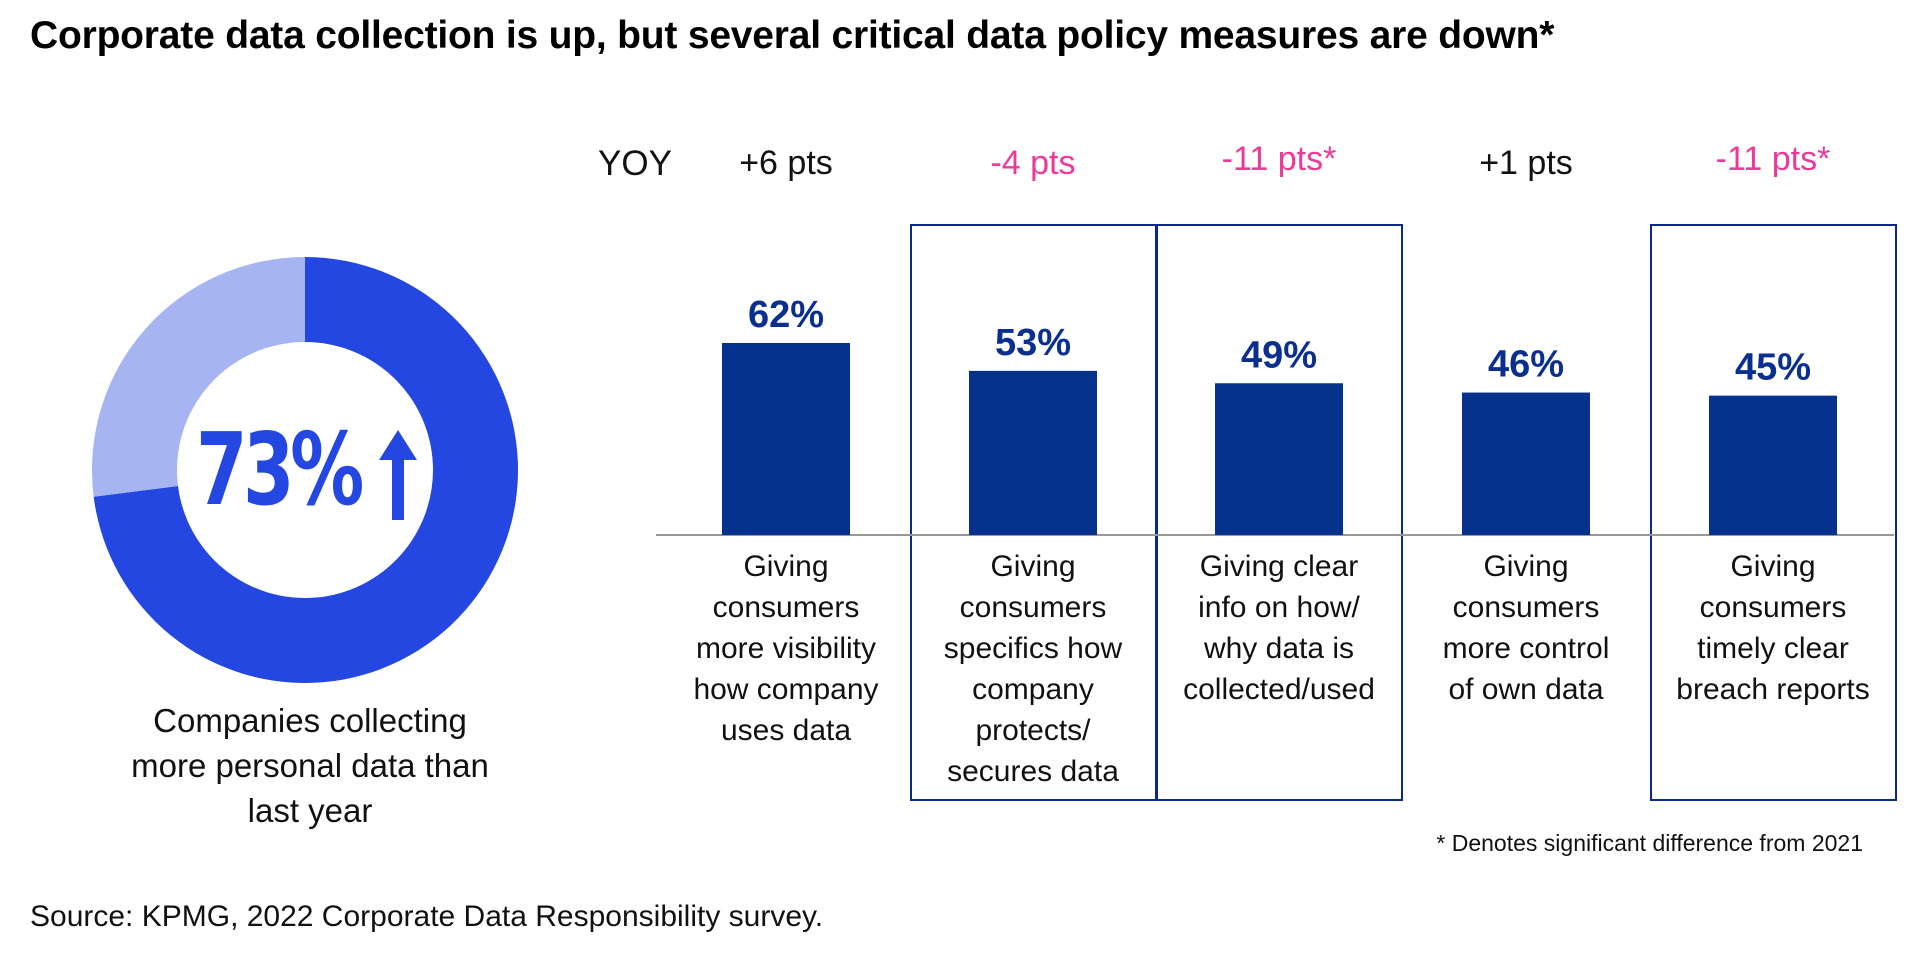  Describe the element at coordinates (1033, 163) in the screenshot. I see `yoy-change-label: -4 pts` at that location.